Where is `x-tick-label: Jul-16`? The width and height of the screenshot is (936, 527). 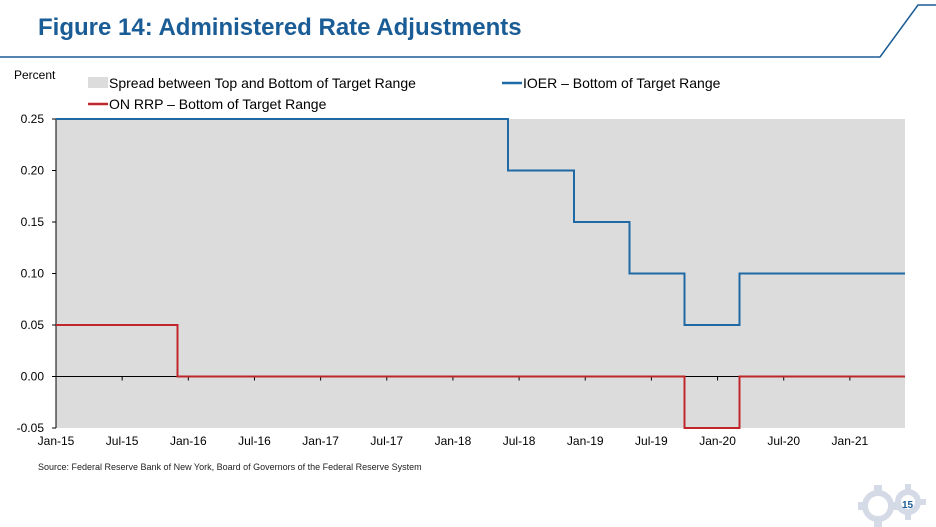
x-tick-label: Jul-16 is located at coordinates (254, 441).